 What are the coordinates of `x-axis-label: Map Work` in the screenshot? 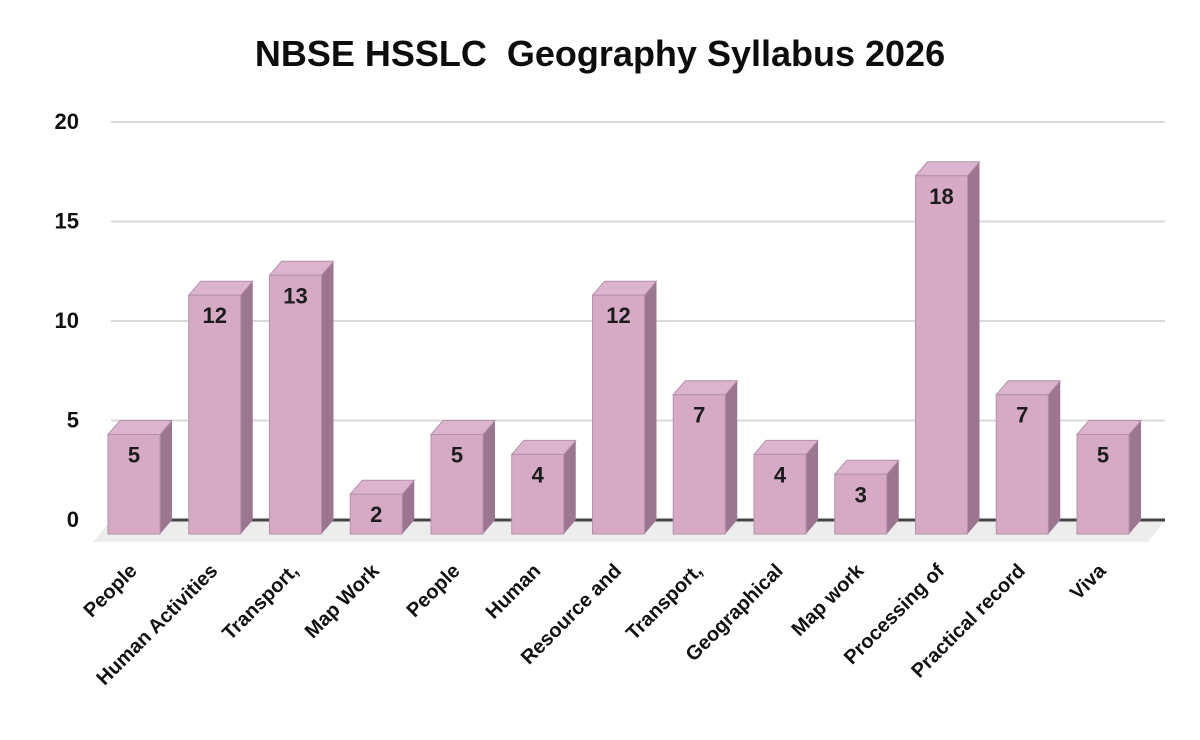 It's located at (342, 600).